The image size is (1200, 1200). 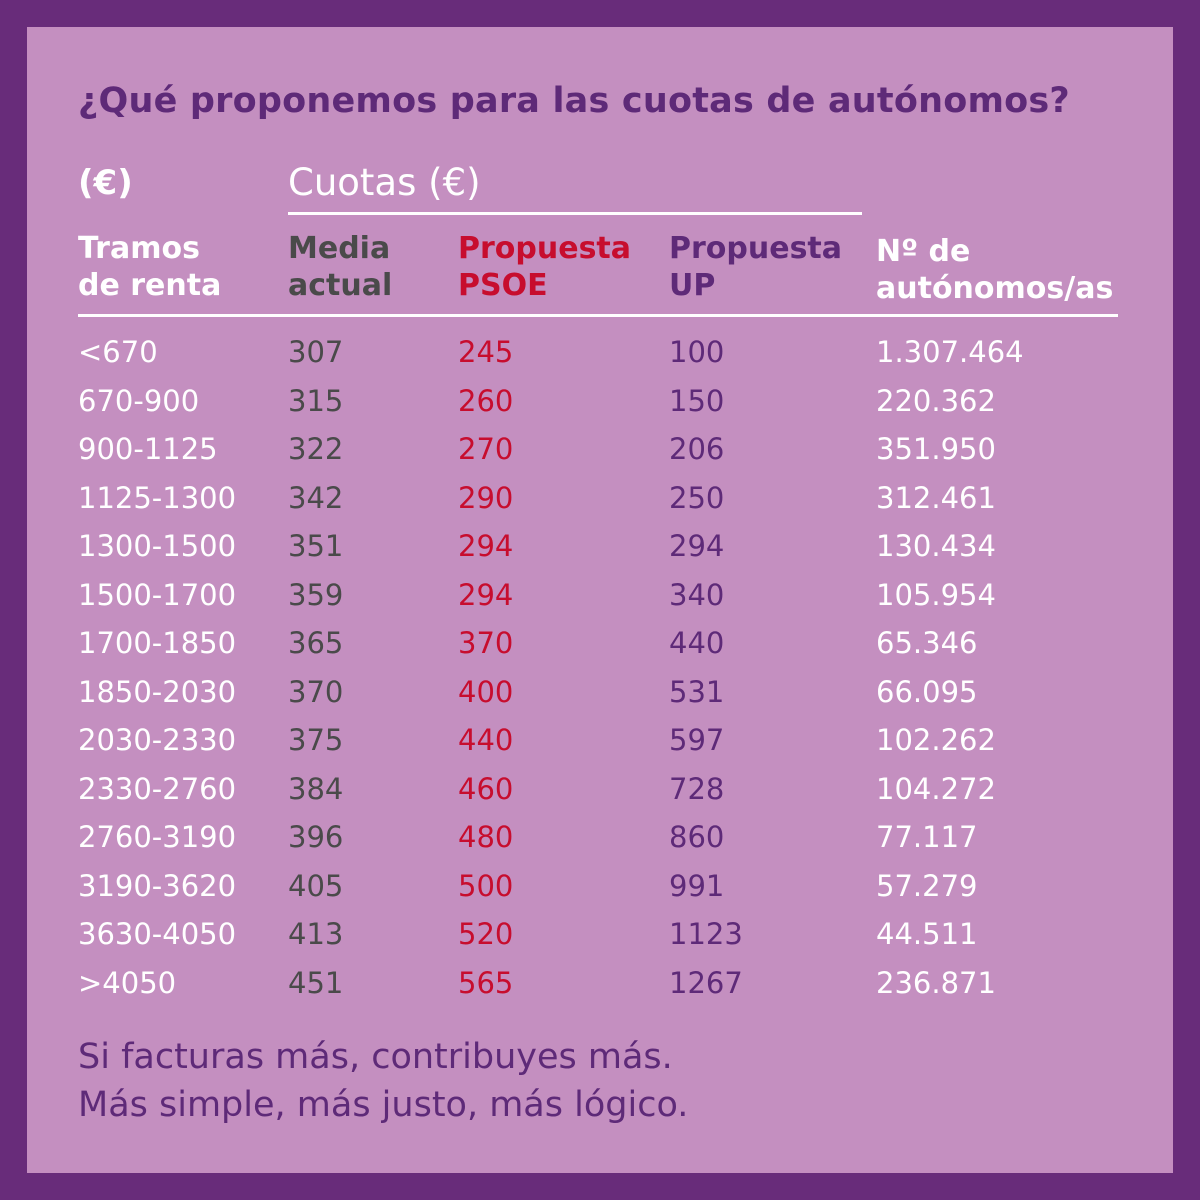 I want to click on cell-media: 315, so click(x=316, y=400).